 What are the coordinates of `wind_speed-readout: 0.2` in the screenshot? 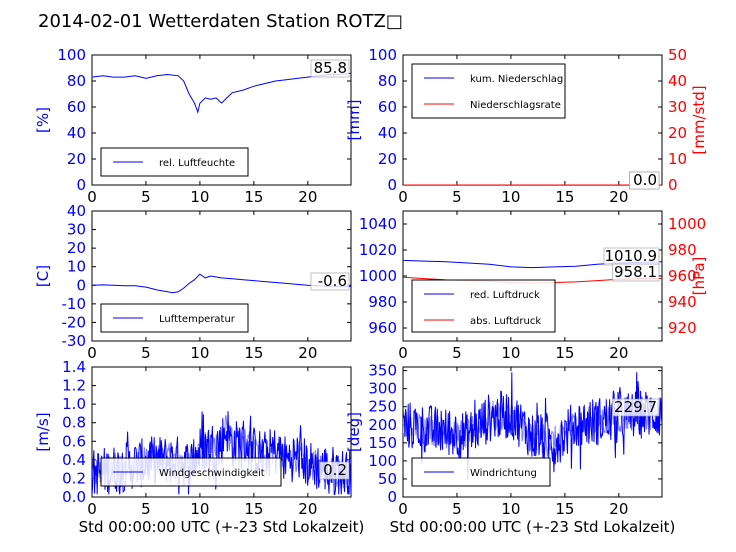 It's located at (335, 470).